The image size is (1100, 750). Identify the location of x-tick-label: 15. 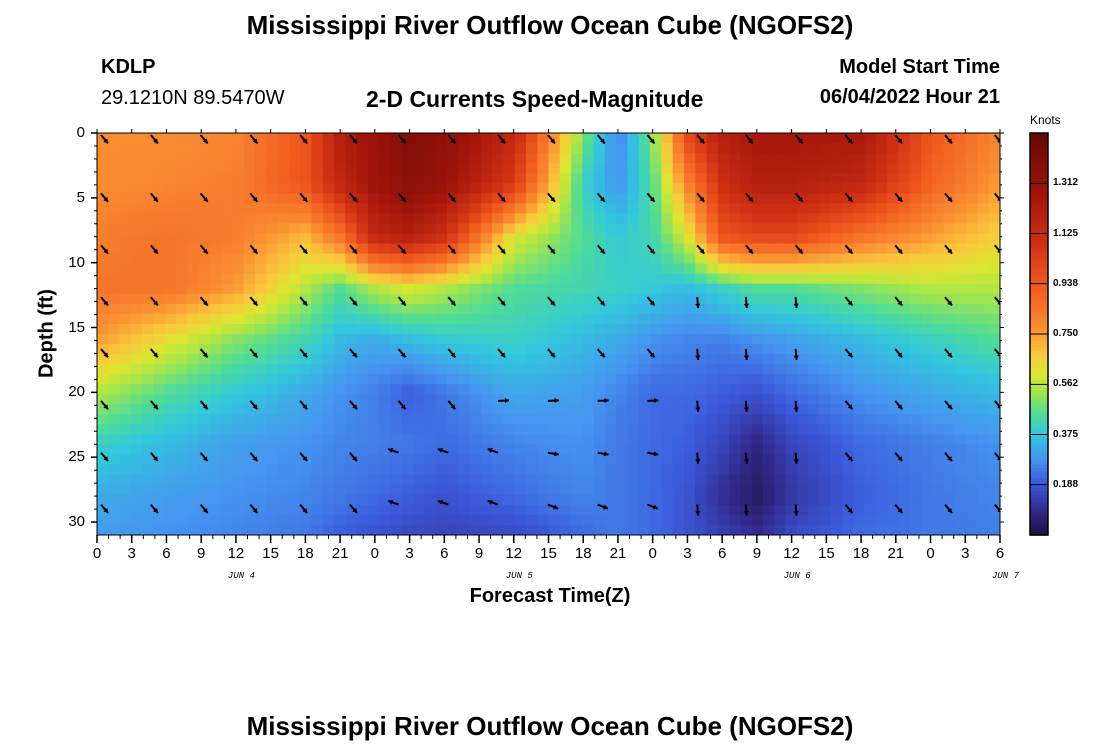
(548, 553).